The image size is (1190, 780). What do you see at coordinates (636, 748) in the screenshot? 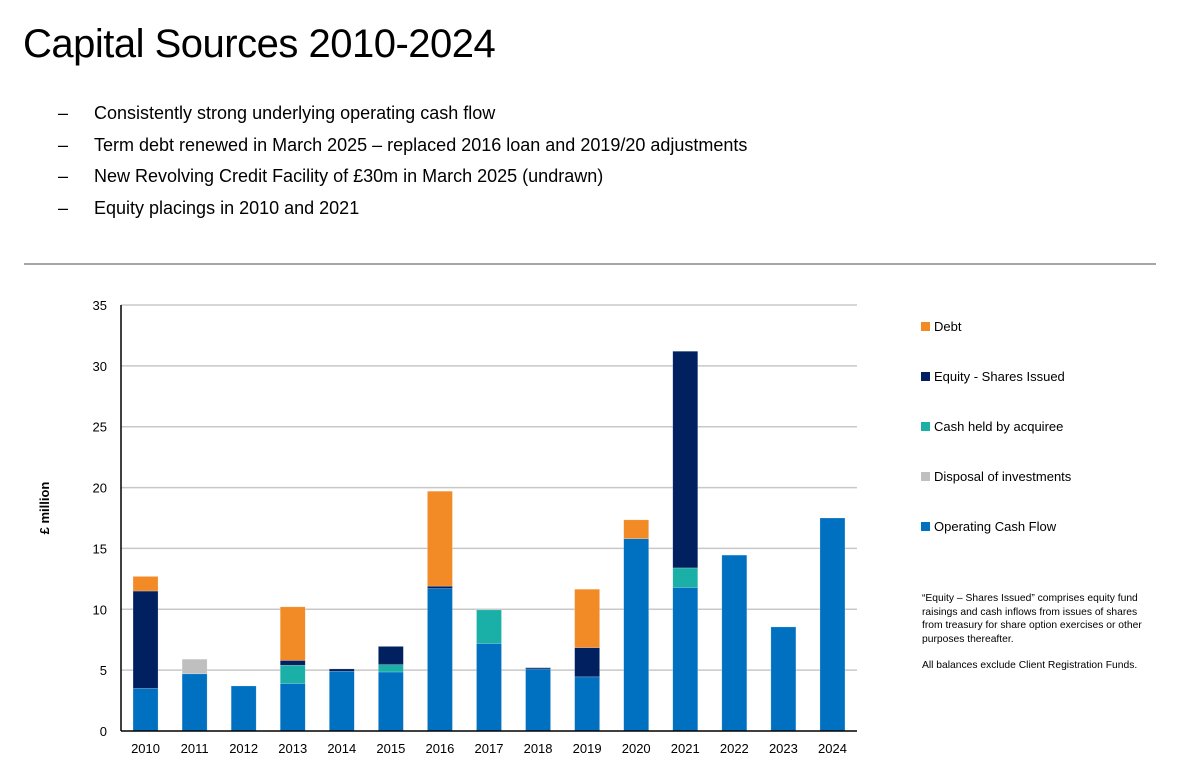
I see `x-tick-label: 2020` at bounding box center [636, 748].